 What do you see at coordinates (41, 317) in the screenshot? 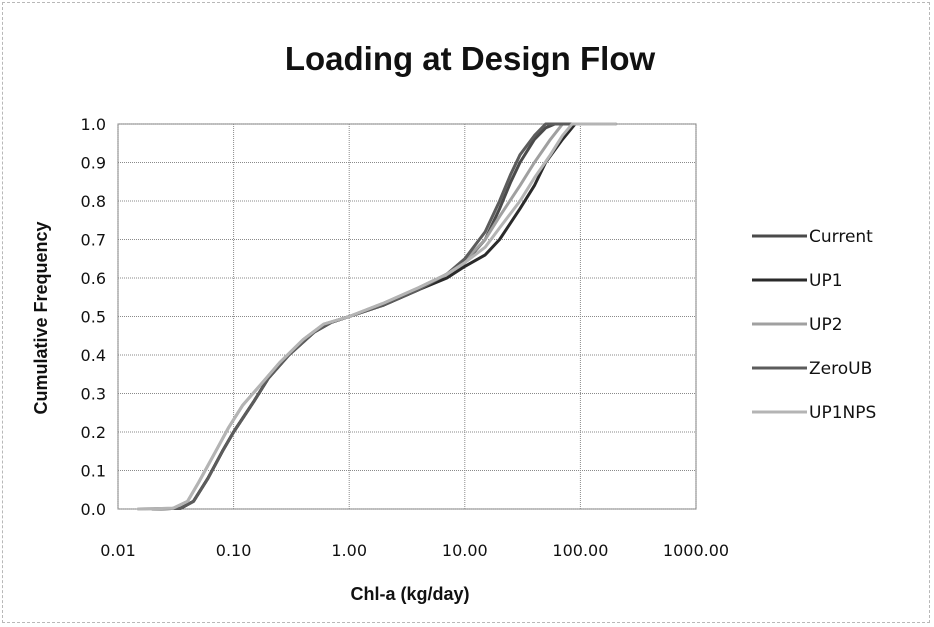
I see `y-axis-title: Cumulative Frequency` at bounding box center [41, 317].